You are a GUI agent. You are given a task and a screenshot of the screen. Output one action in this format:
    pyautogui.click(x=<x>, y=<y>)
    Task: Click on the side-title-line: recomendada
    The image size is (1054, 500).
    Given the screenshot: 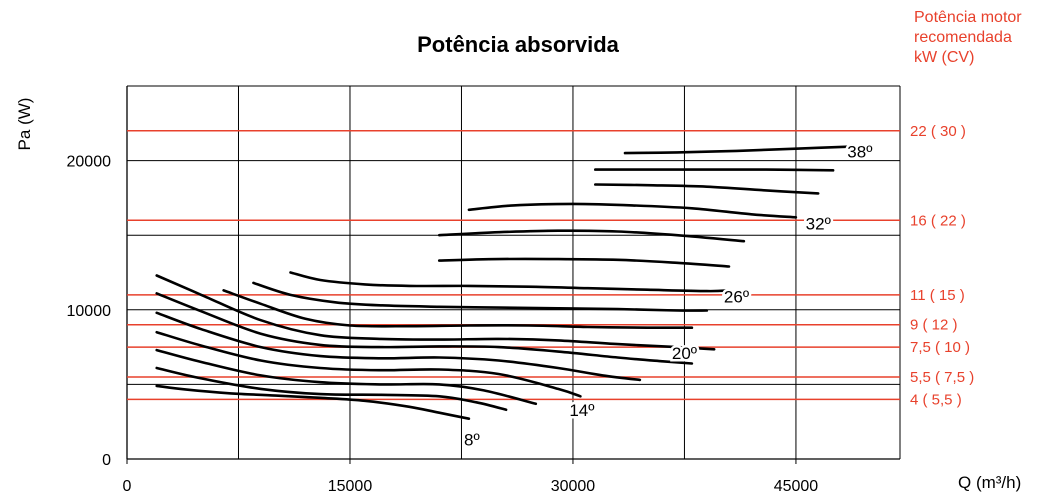 What is the action you would take?
    pyautogui.click(x=963, y=37)
    